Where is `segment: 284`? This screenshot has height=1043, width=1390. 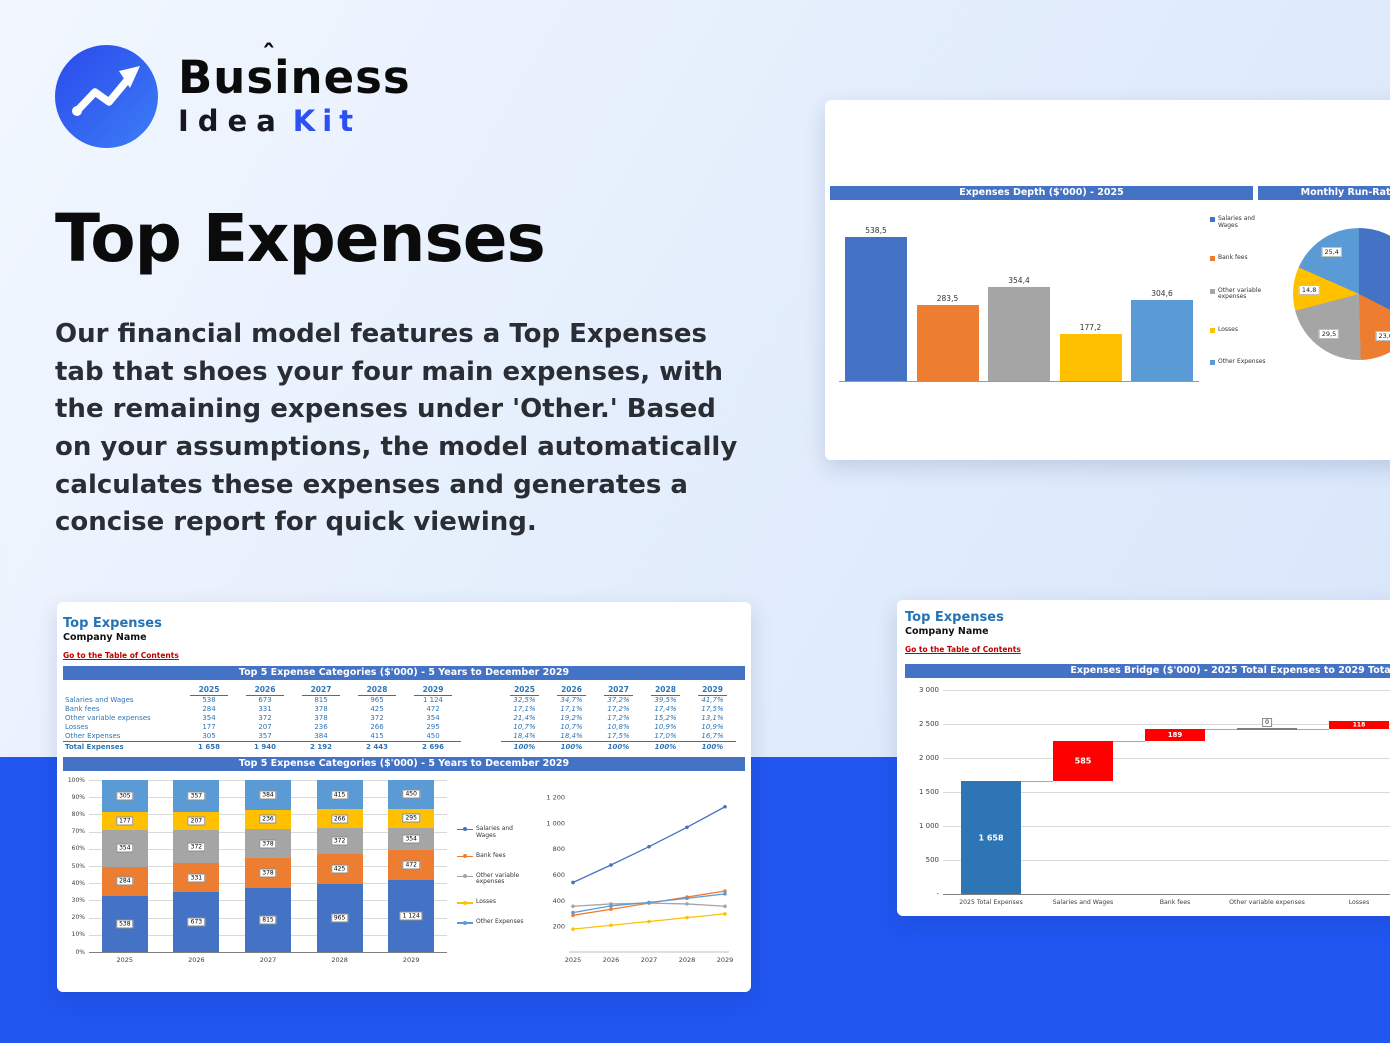 segment: 284 is located at coordinates (124, 881).